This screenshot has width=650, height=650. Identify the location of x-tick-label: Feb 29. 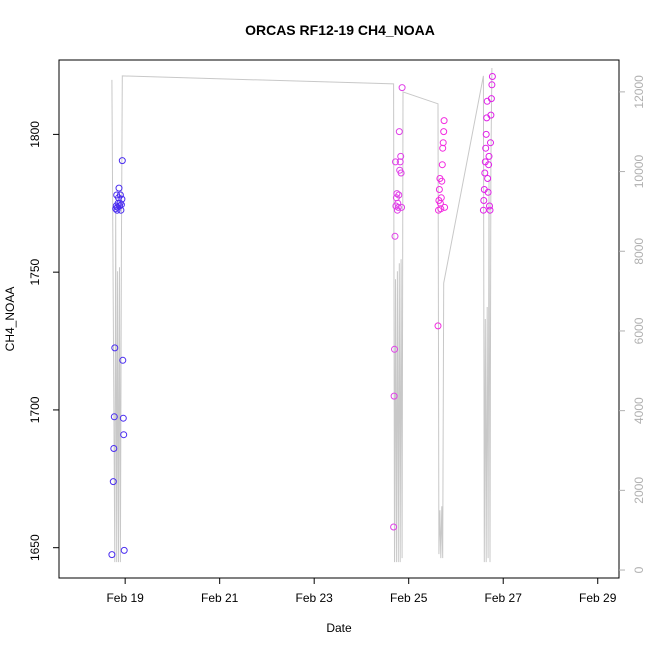
(598, 598).